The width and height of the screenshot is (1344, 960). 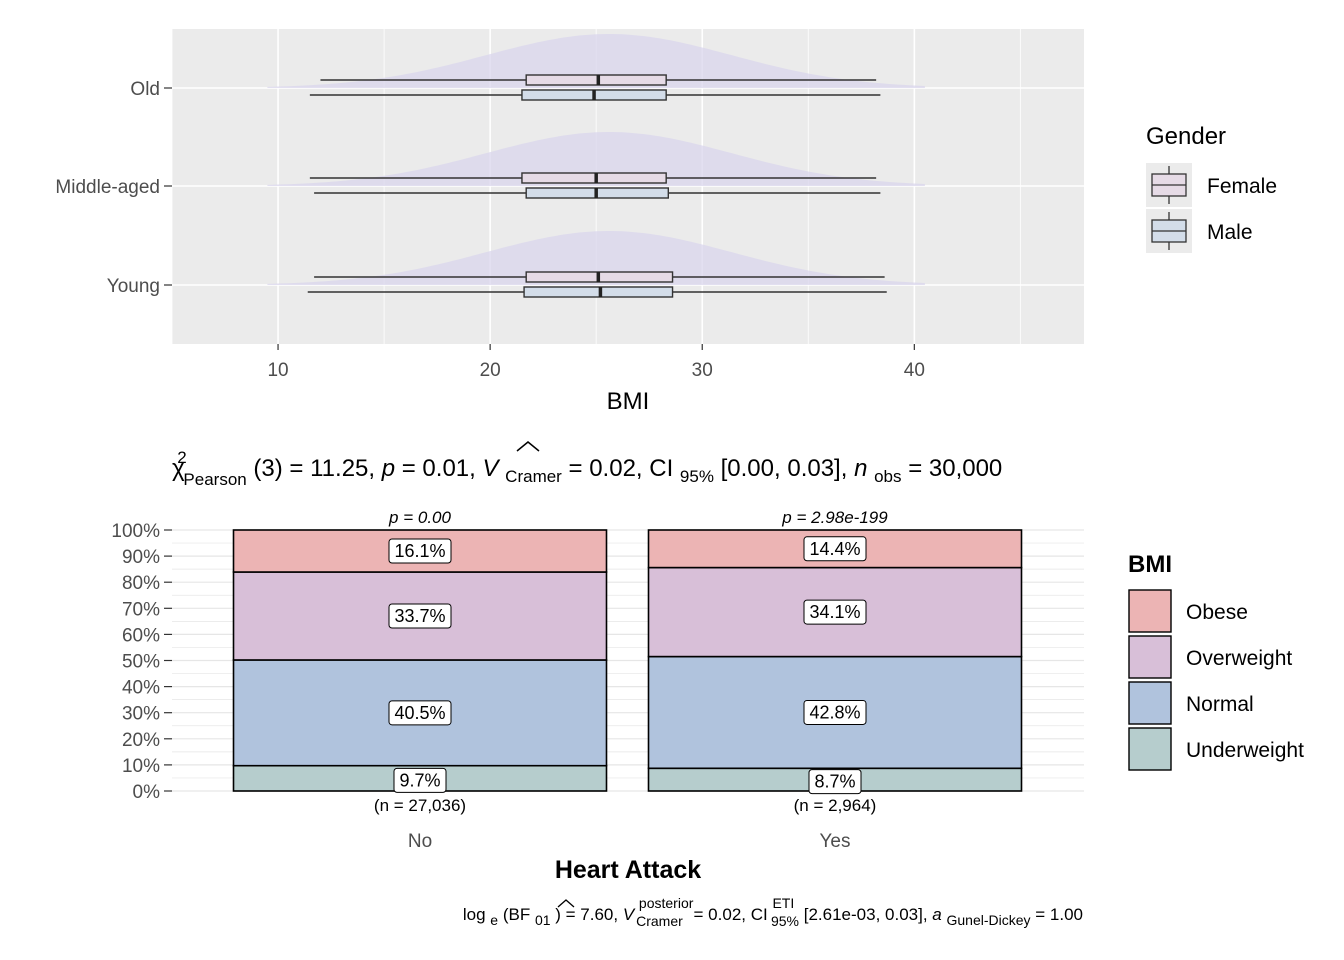 I want to click on bottom-y-tick-10: 10%, so click(x=141, y=766).